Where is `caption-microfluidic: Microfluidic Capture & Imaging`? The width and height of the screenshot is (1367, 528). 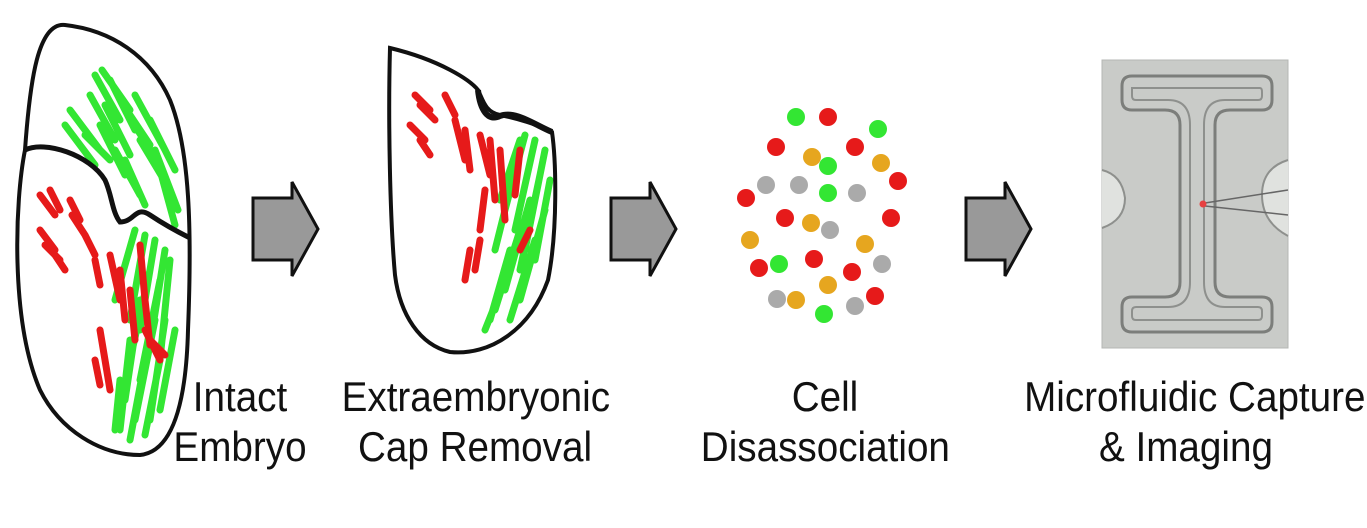
caption-microfluidic: Microfluidic Capture & Imaging is located at coordinates (1195, 422).